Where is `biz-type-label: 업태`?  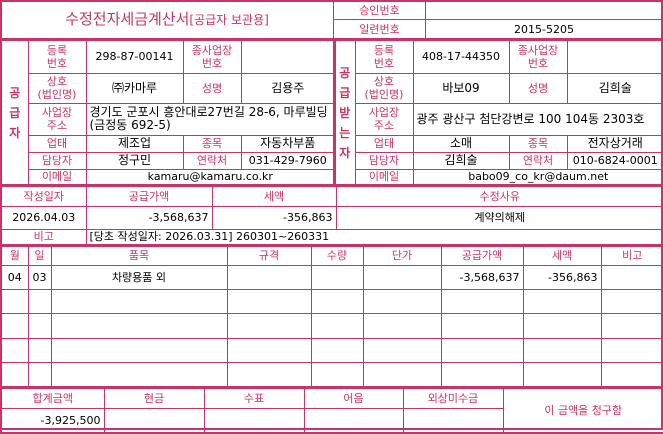 biz-type-label: 업태 is located at coordinates (384, 143).